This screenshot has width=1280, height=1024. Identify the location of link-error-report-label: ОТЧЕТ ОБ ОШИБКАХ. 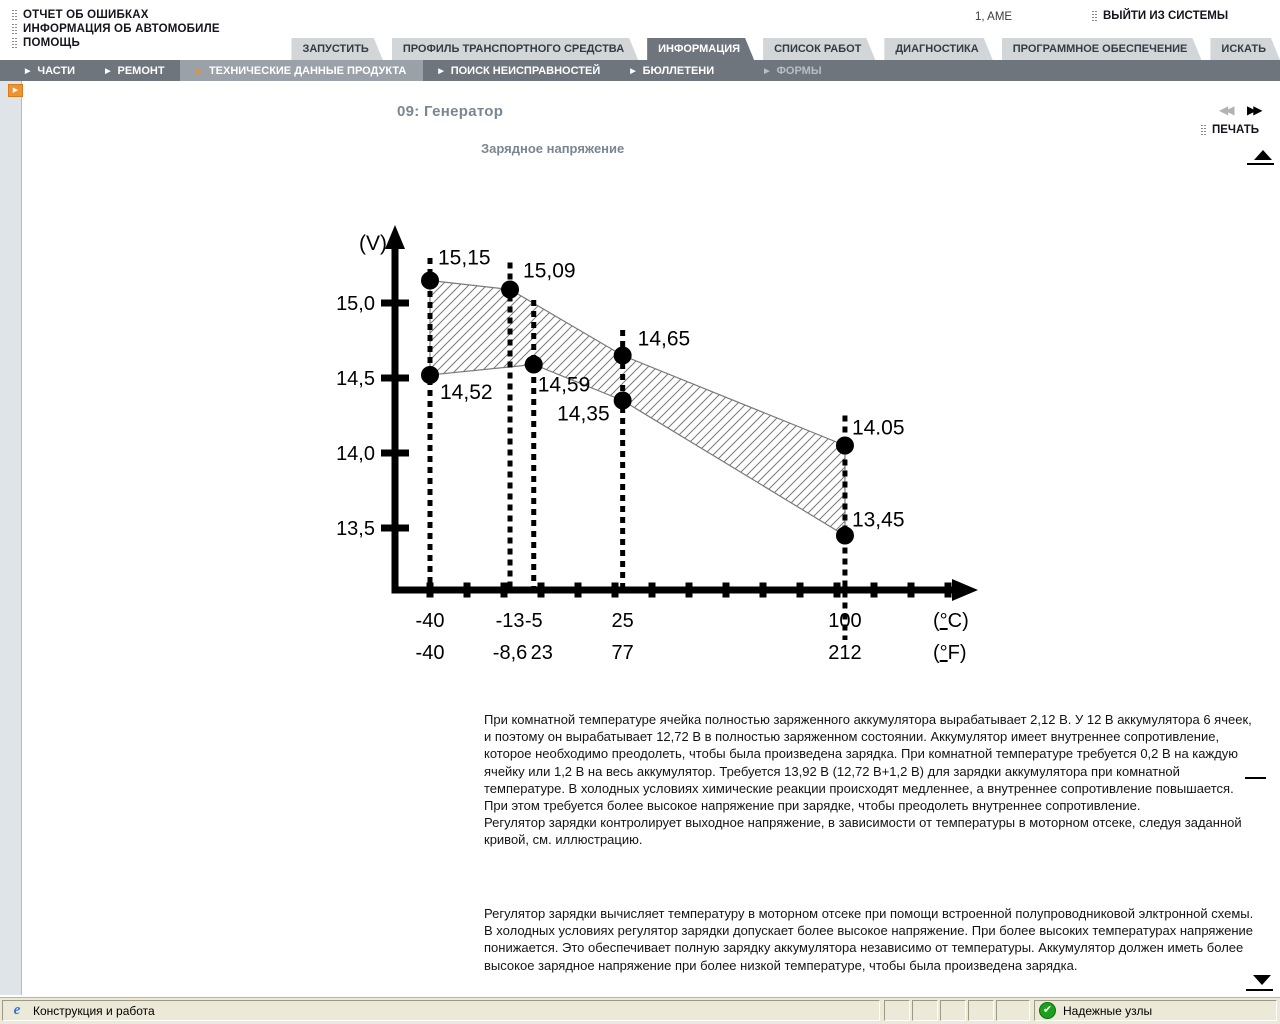
(86, 14).